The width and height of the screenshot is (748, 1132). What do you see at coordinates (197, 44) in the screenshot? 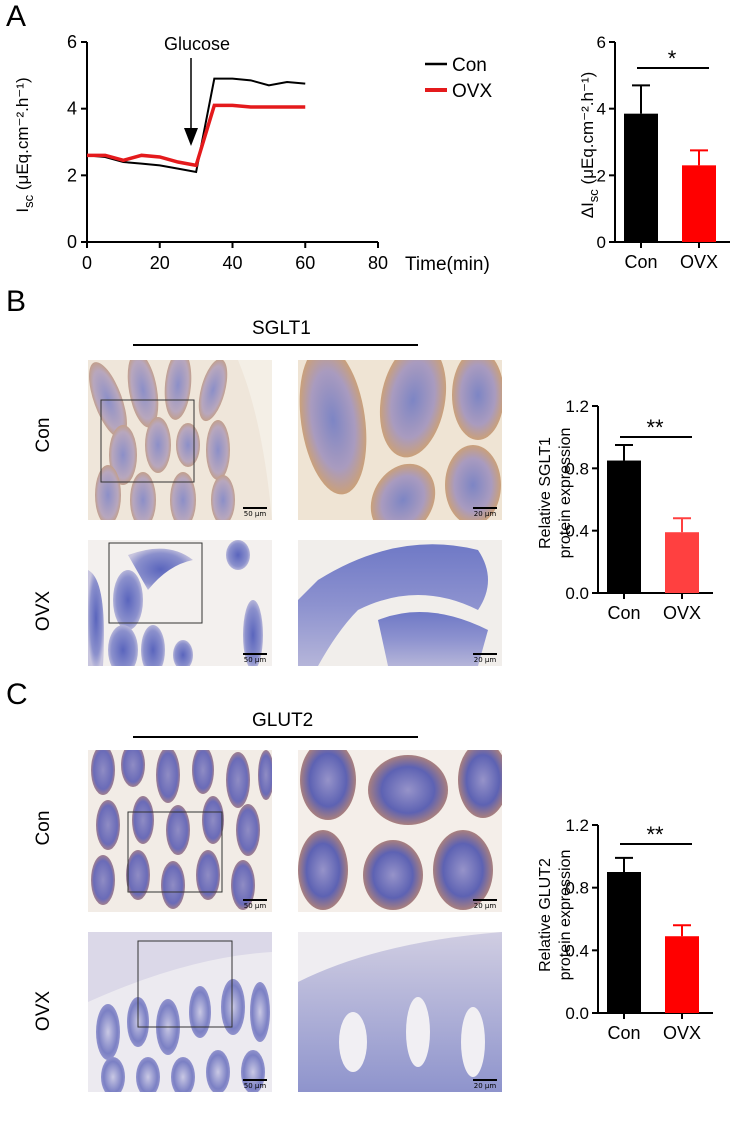
I see `glucose-annotation: Glucose` at bounding box center [197, 44].